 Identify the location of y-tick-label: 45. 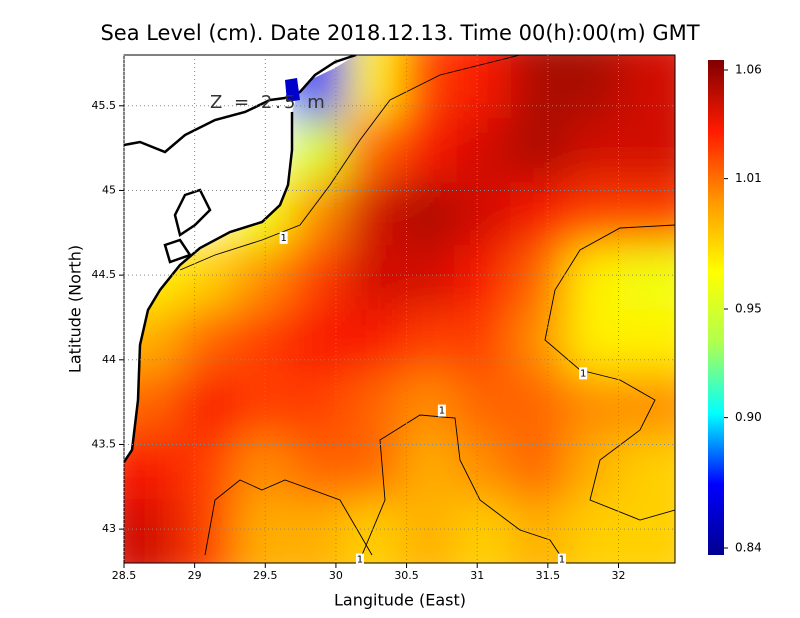
(109, 189).